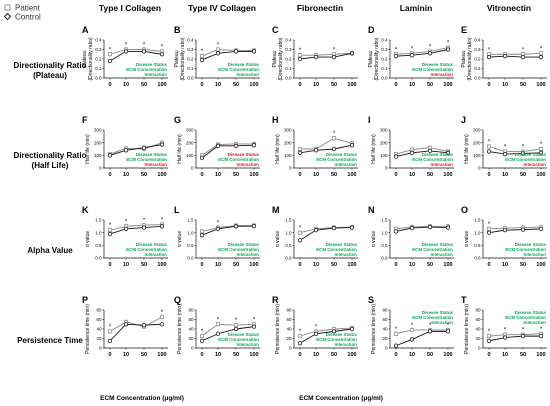  What do you see at coordinates (98, 68) in the screenshot?
I see `y-tick-label: 0.1` at bounding box center [98, 68].